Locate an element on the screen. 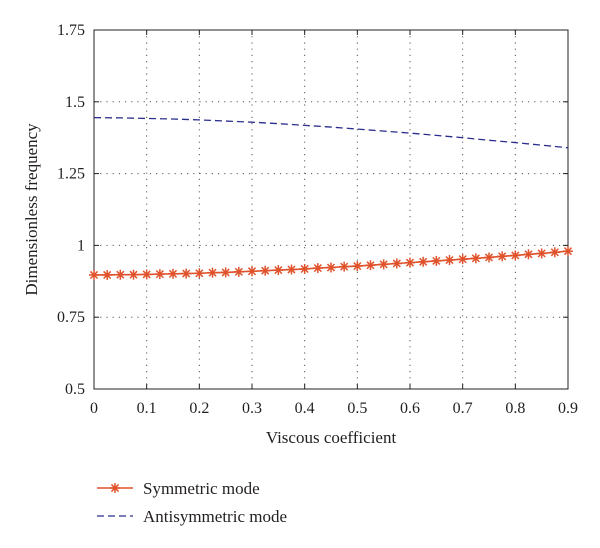 This screenshot has width=600, height=548. series-line-antisymmetric is located at coordinates (331, 132).